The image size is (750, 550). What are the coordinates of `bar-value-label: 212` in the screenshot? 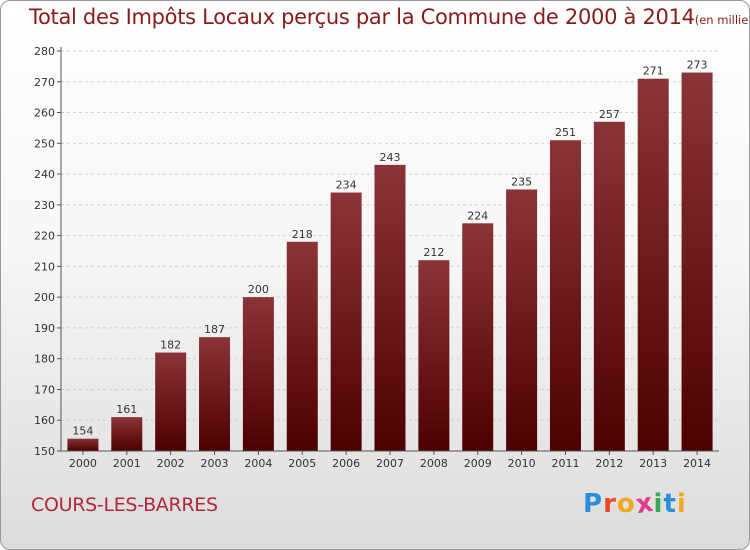 It's located at (433, 252).